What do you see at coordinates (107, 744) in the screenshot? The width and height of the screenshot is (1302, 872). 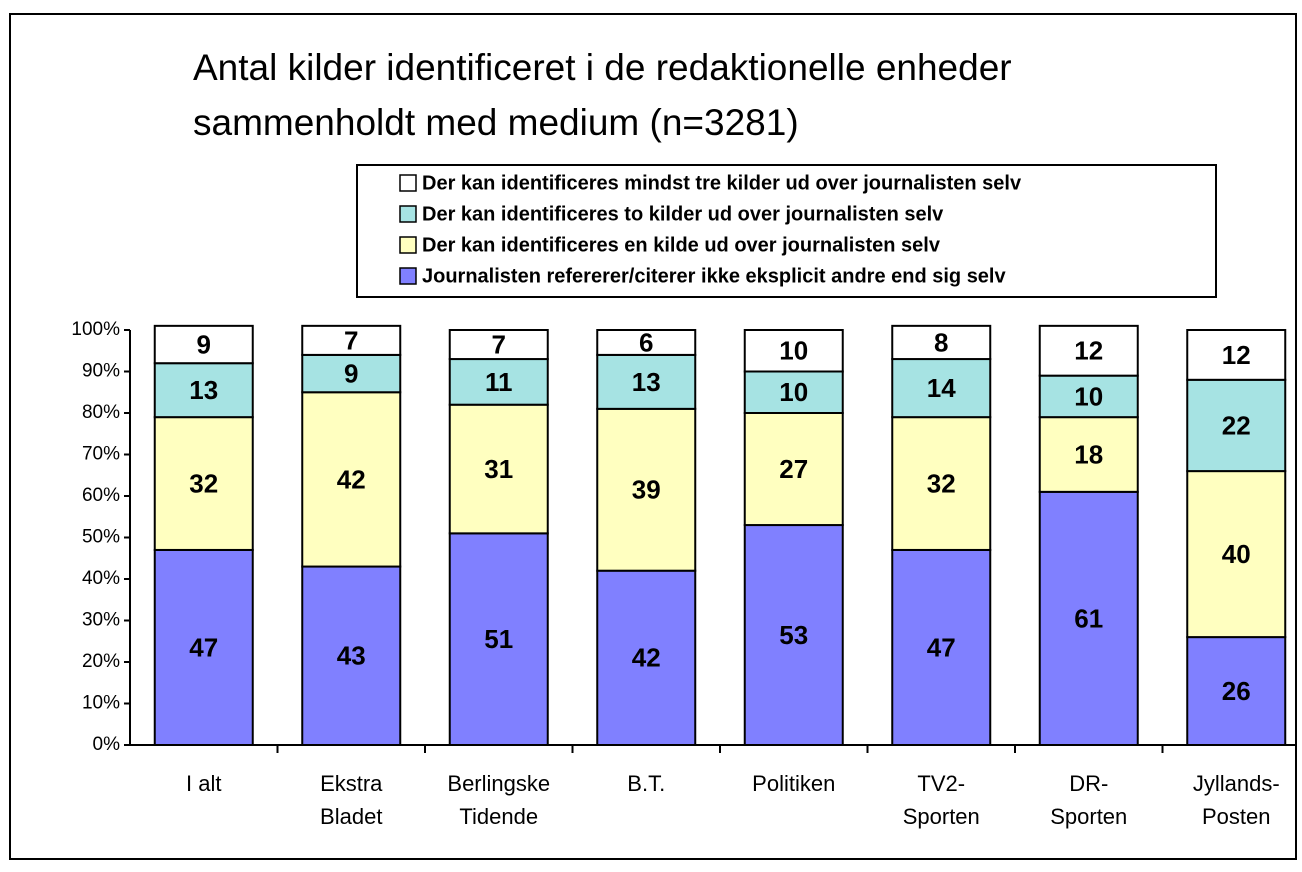 I see `y-tick-label: 0%` at bounding box center [107, 744].